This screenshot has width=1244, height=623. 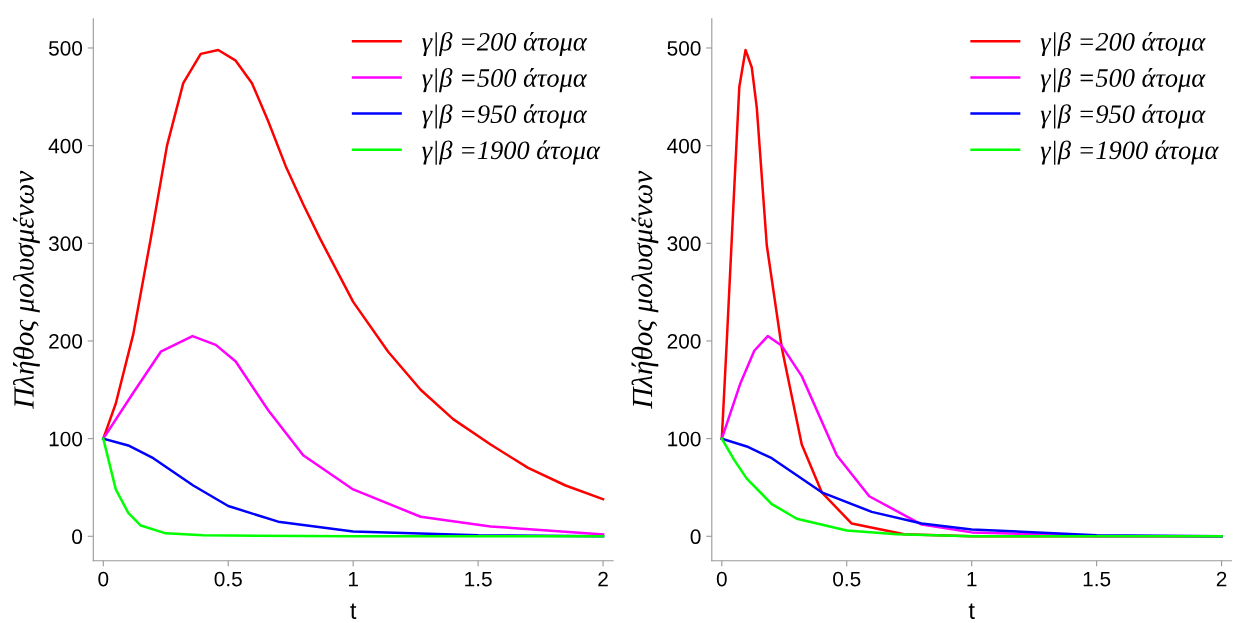 I want to click on line-series, so click(x=353, y=435).